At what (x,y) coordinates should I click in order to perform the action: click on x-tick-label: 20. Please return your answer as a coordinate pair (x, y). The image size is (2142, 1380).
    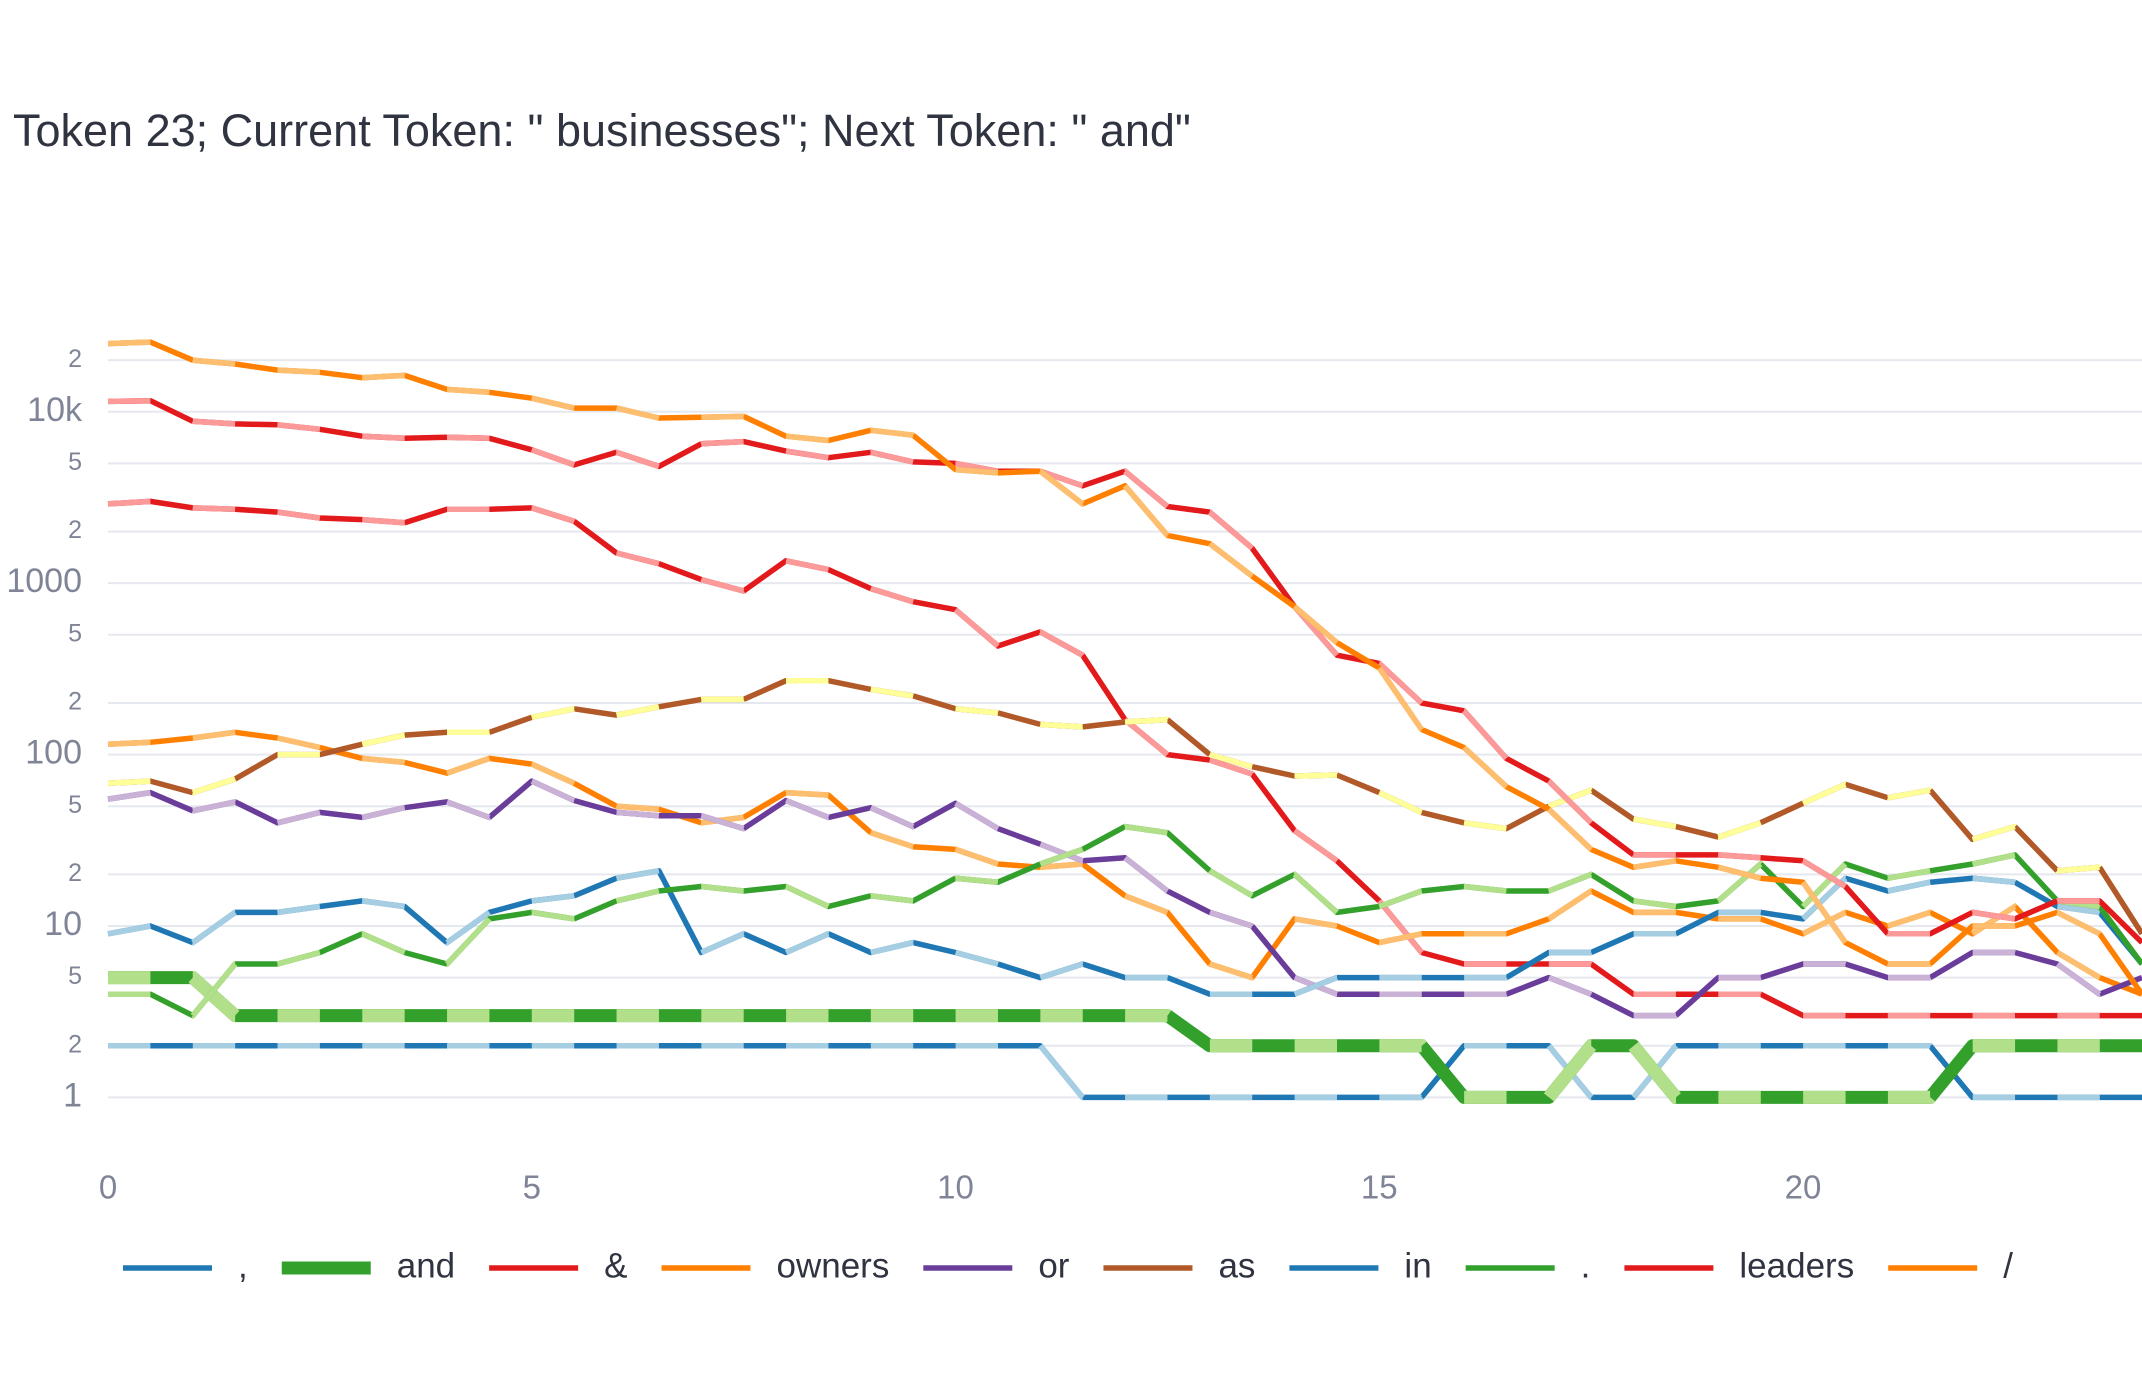
    Looking at the image, I should click on (1803, 1187).